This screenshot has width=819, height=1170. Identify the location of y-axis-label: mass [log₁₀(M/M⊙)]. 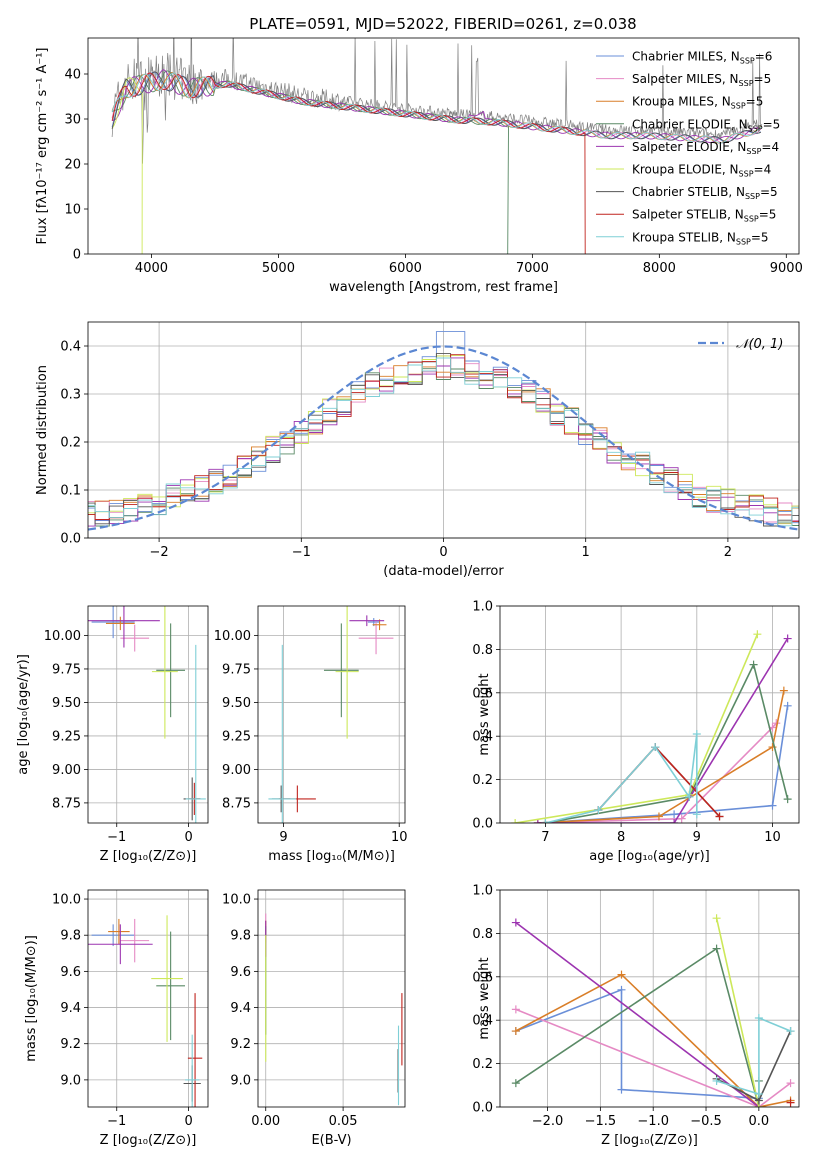
(31, 998).